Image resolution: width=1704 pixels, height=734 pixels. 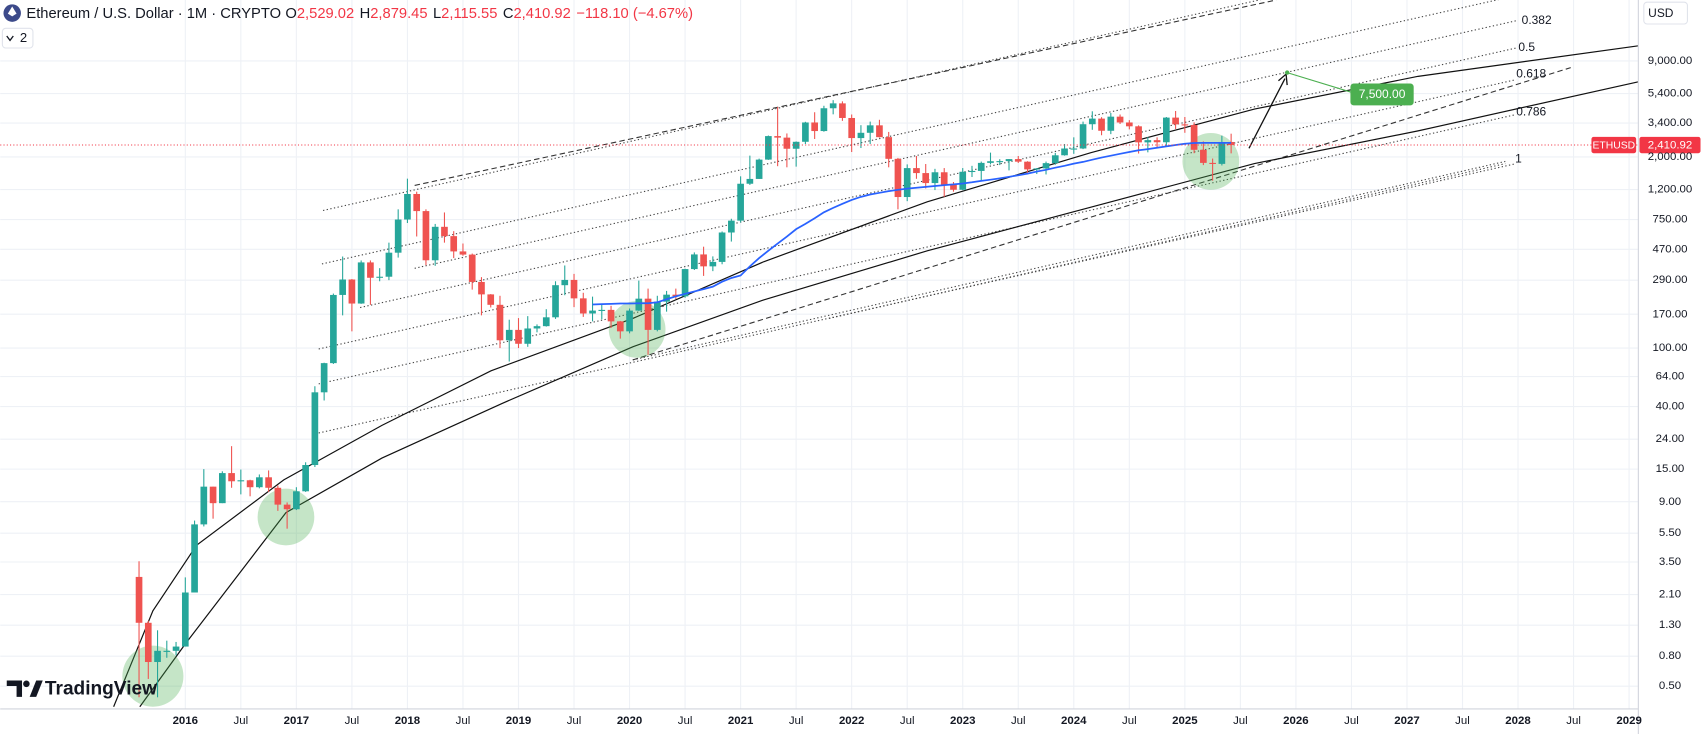 I want to click on y-tick-label: 470.00, so click(x=1669, y=249).